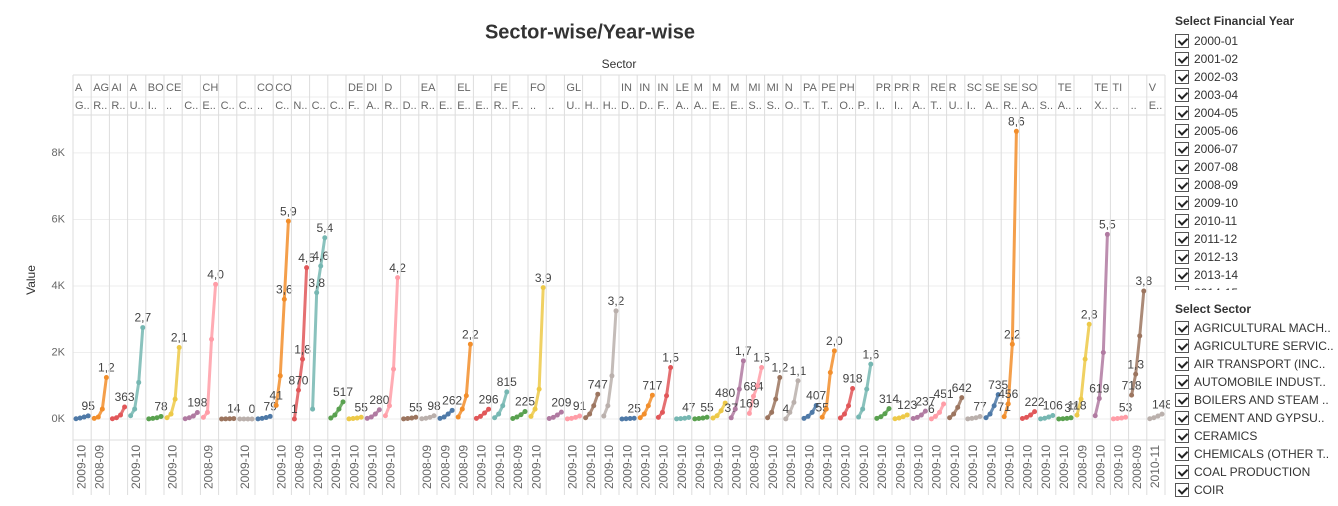  What do you see at coordinates (1255, 131) in the screenshot?
I see `filter-option: 2005-06` at bounding box center [1255, 131].